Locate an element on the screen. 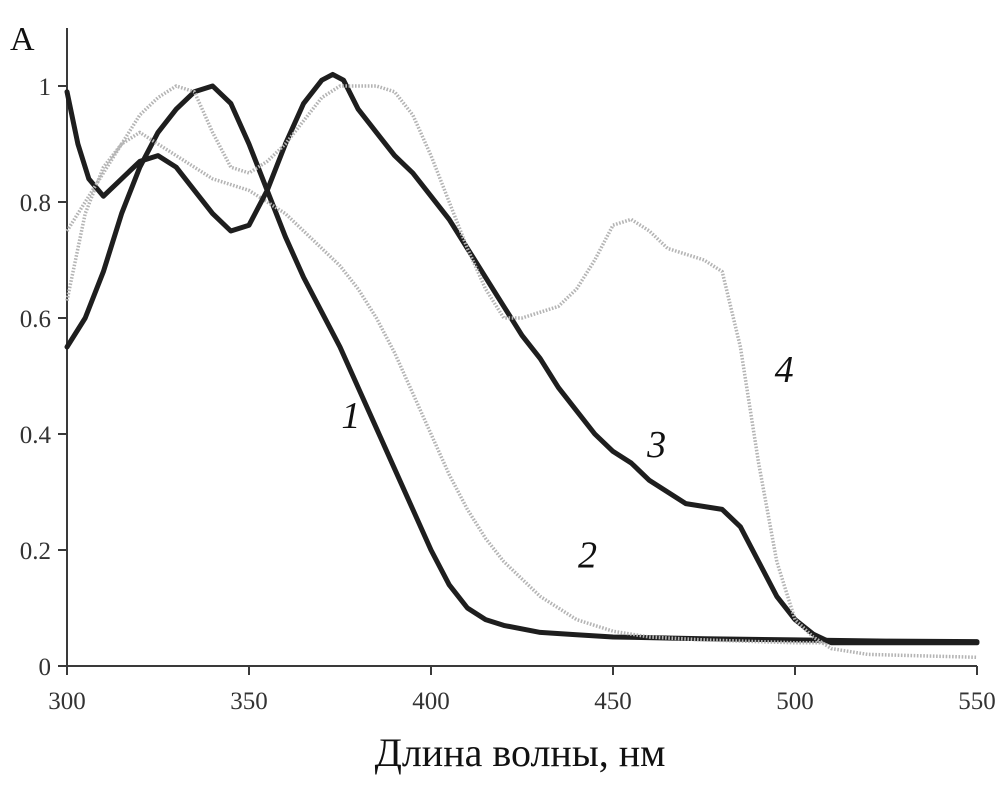 The width and height of the screenshot is (1004, 793). series-label-3: 3 is located at coordinates (656, 445).